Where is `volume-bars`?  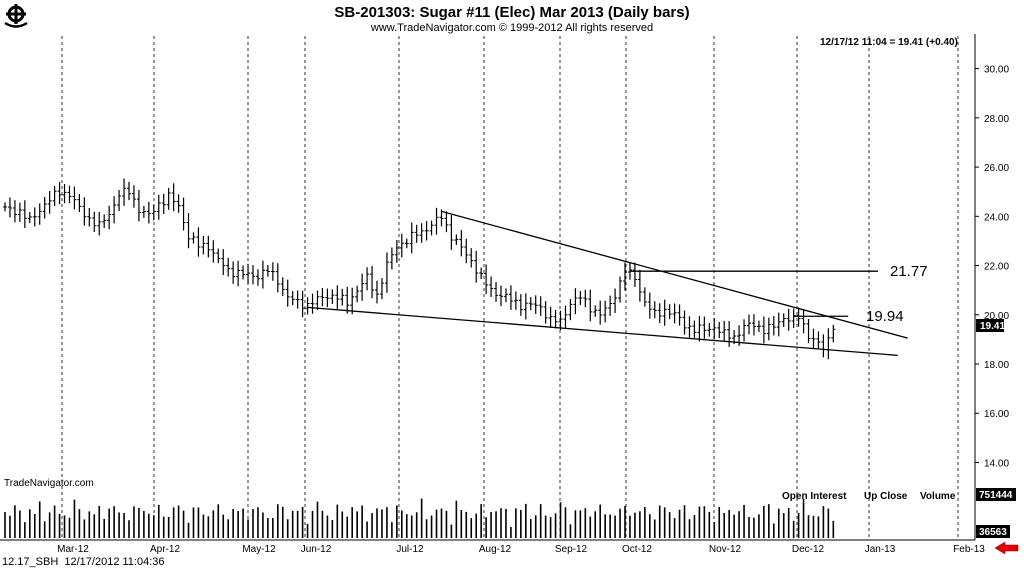 volume-bars is located at coordinates (419, 518).